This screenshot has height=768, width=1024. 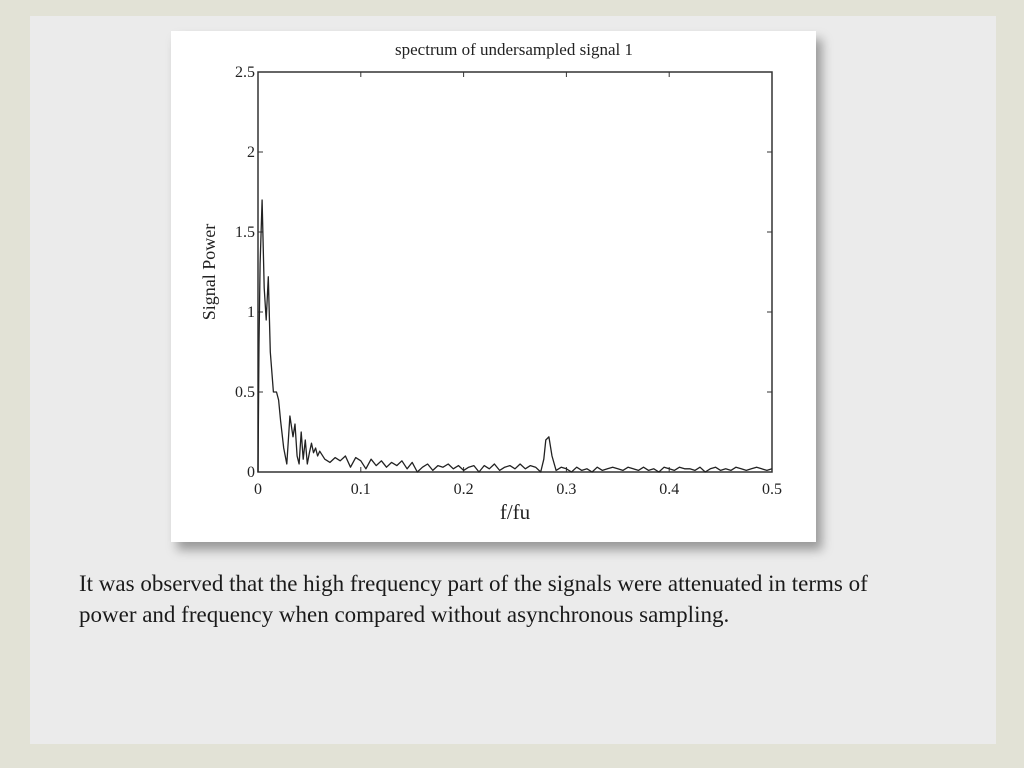 I want to click on y-tick-label: 0.5, so click(x=245, y=392).